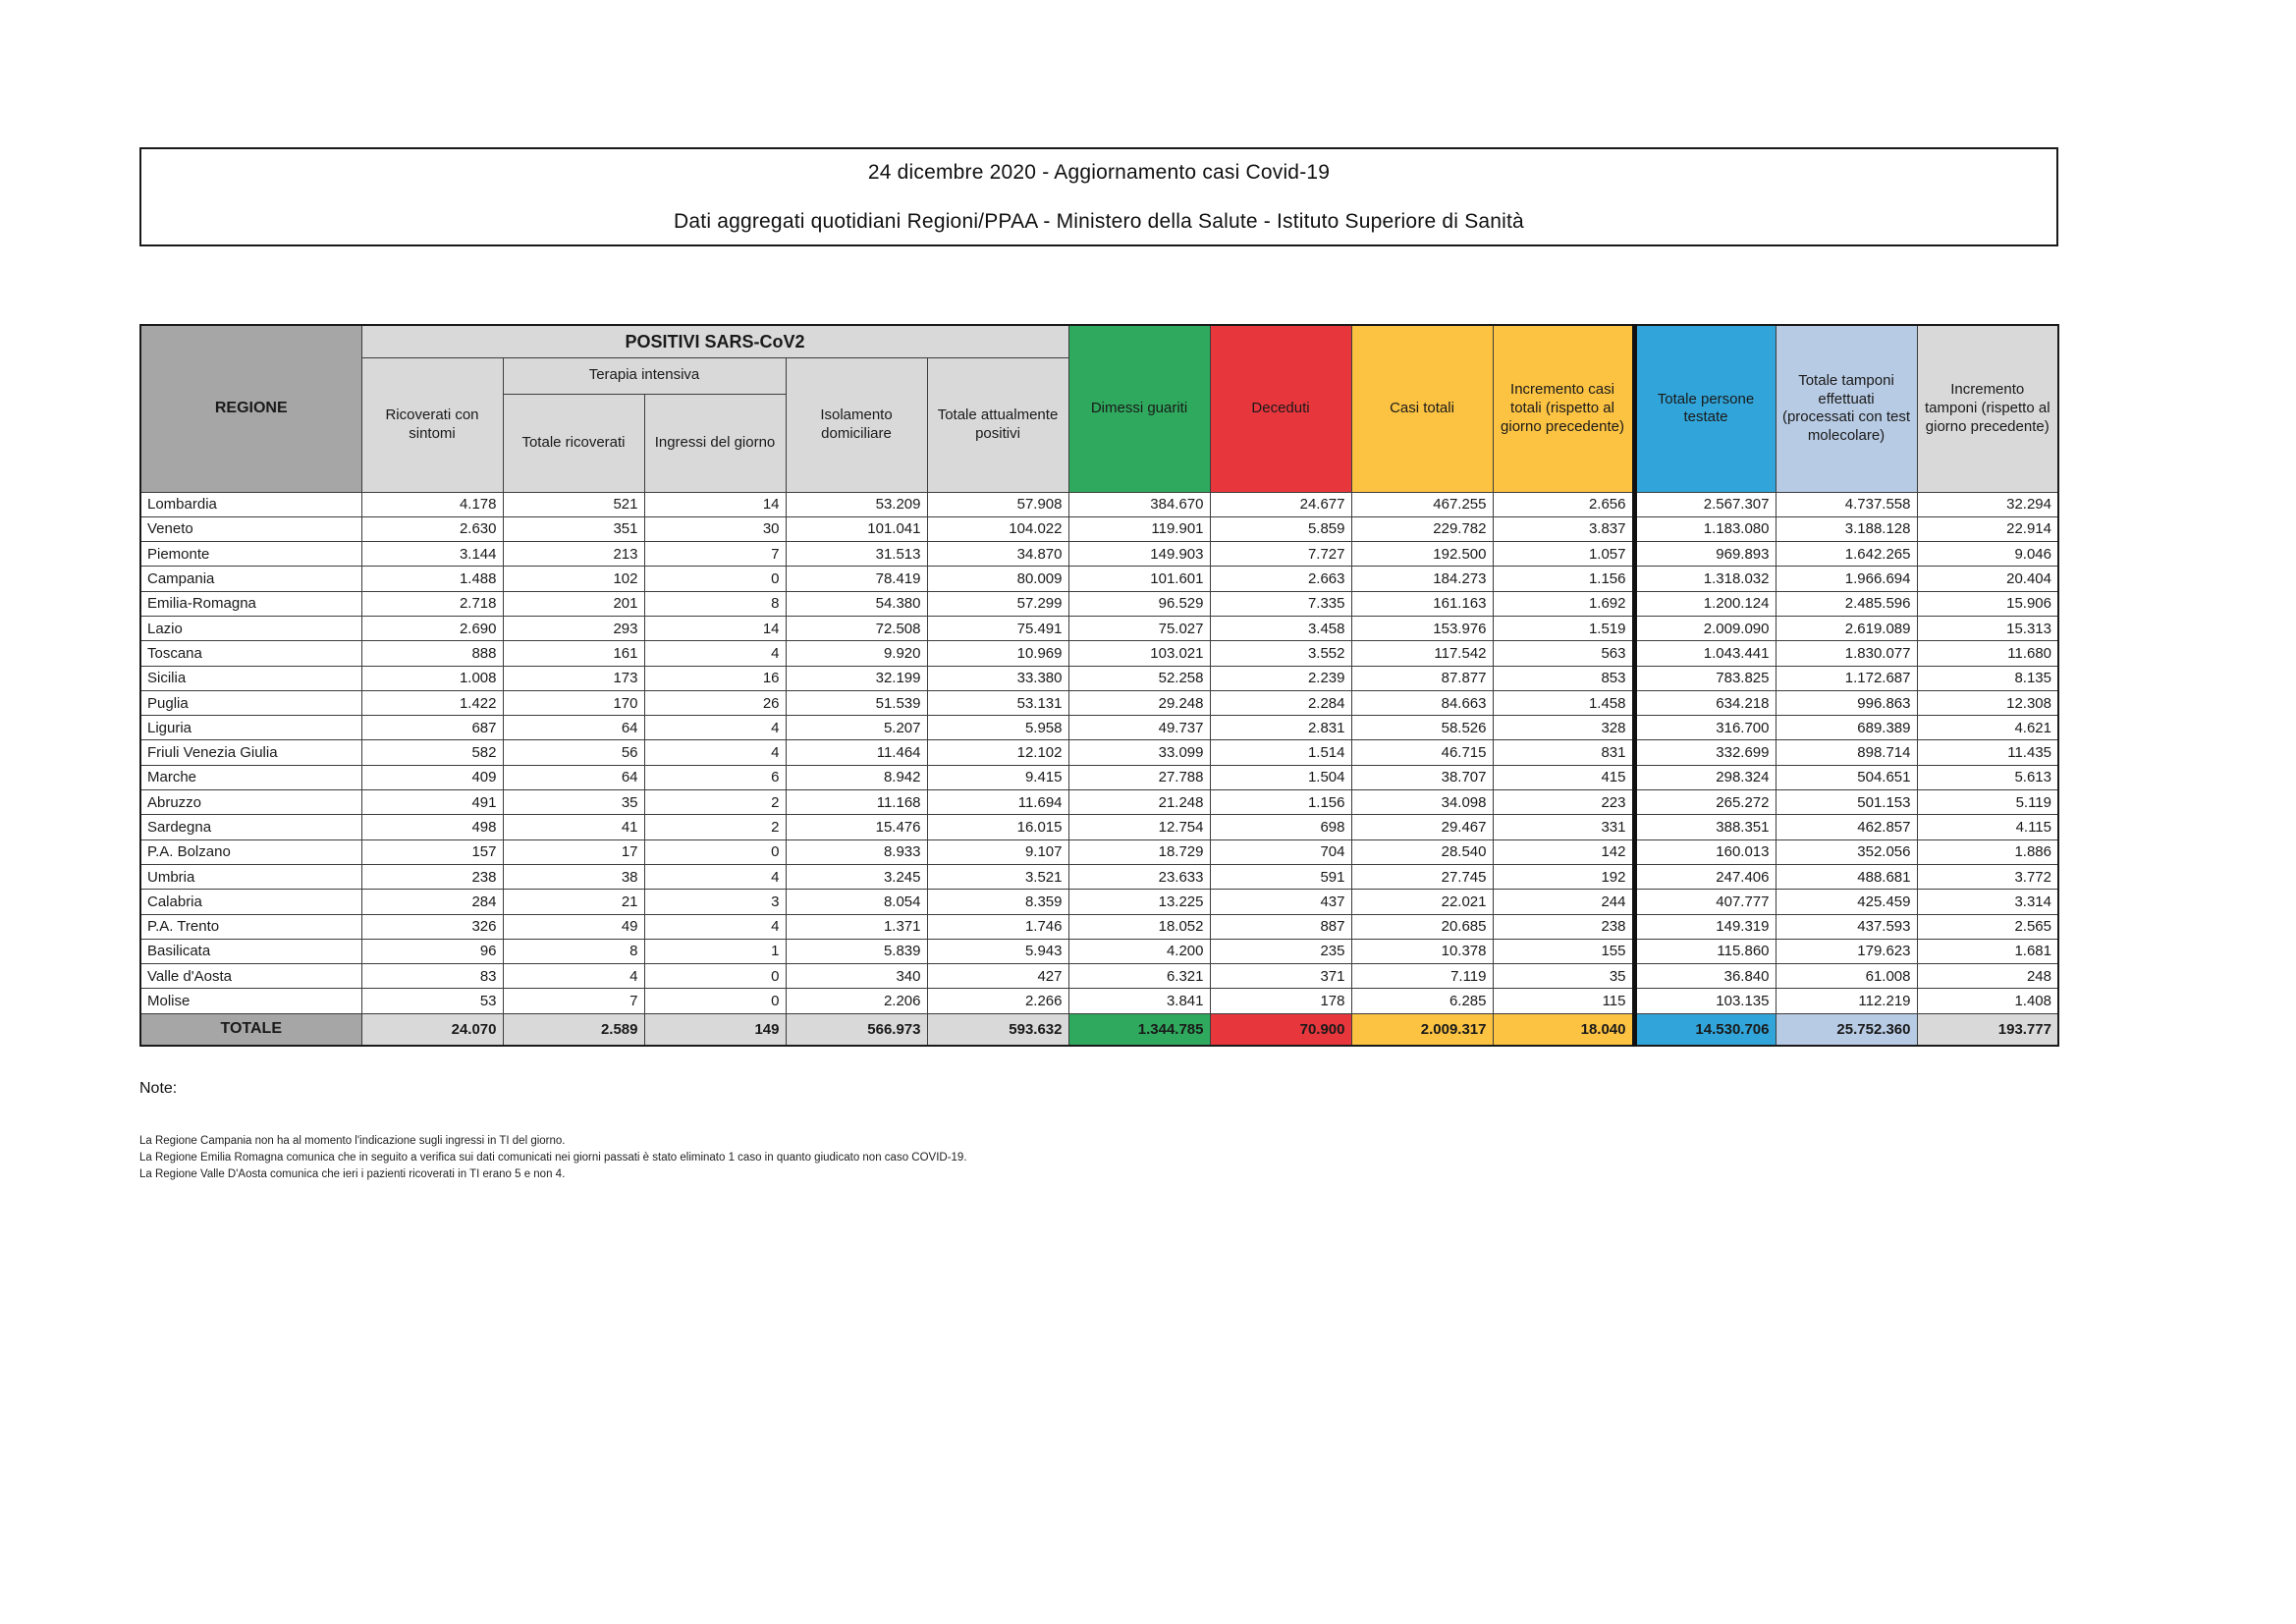 This screenshot has height=1624, width=2296. What do you see at coordinates (1422, 678) in the screenshot?
I see `value-cell: 87.877` at bounding box center [1422, 678].